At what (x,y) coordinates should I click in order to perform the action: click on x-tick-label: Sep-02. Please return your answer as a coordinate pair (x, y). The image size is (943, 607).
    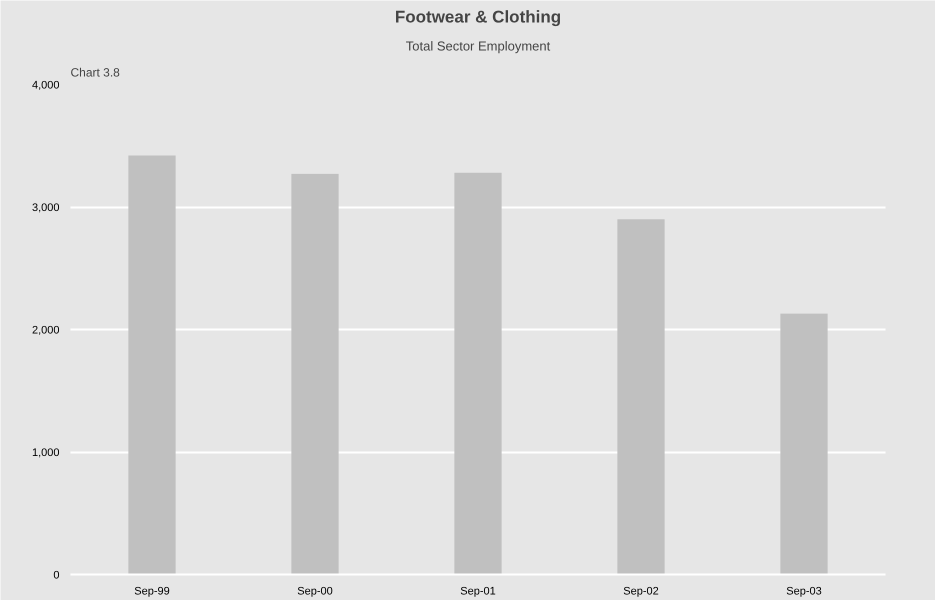
    Looking at the image, I should click on (641, 592).